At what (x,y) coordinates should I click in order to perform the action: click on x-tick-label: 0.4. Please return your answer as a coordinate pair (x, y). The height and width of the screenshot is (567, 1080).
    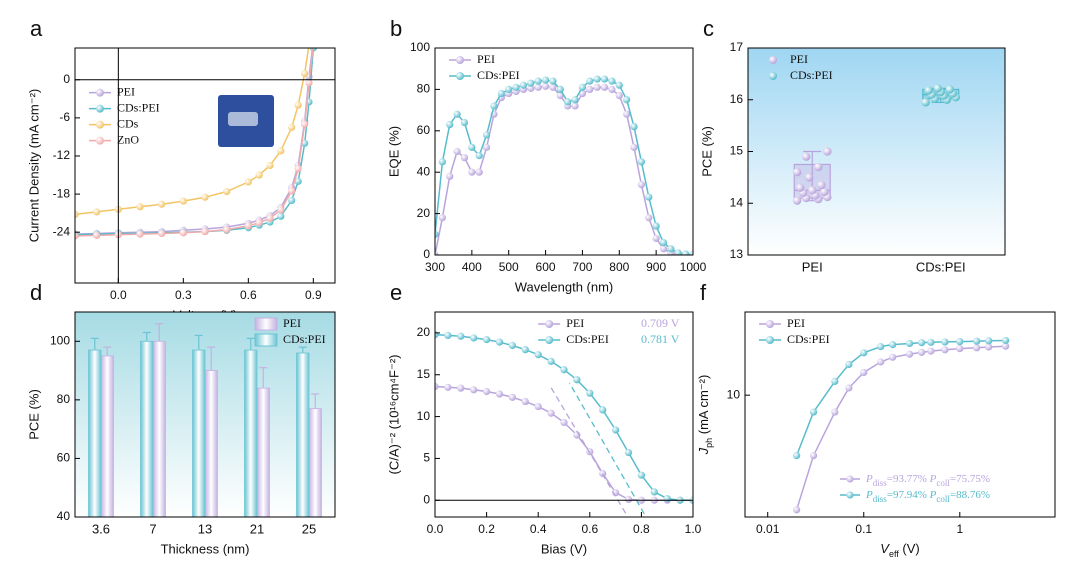
    Looking at the image, I should click on (538, 529).